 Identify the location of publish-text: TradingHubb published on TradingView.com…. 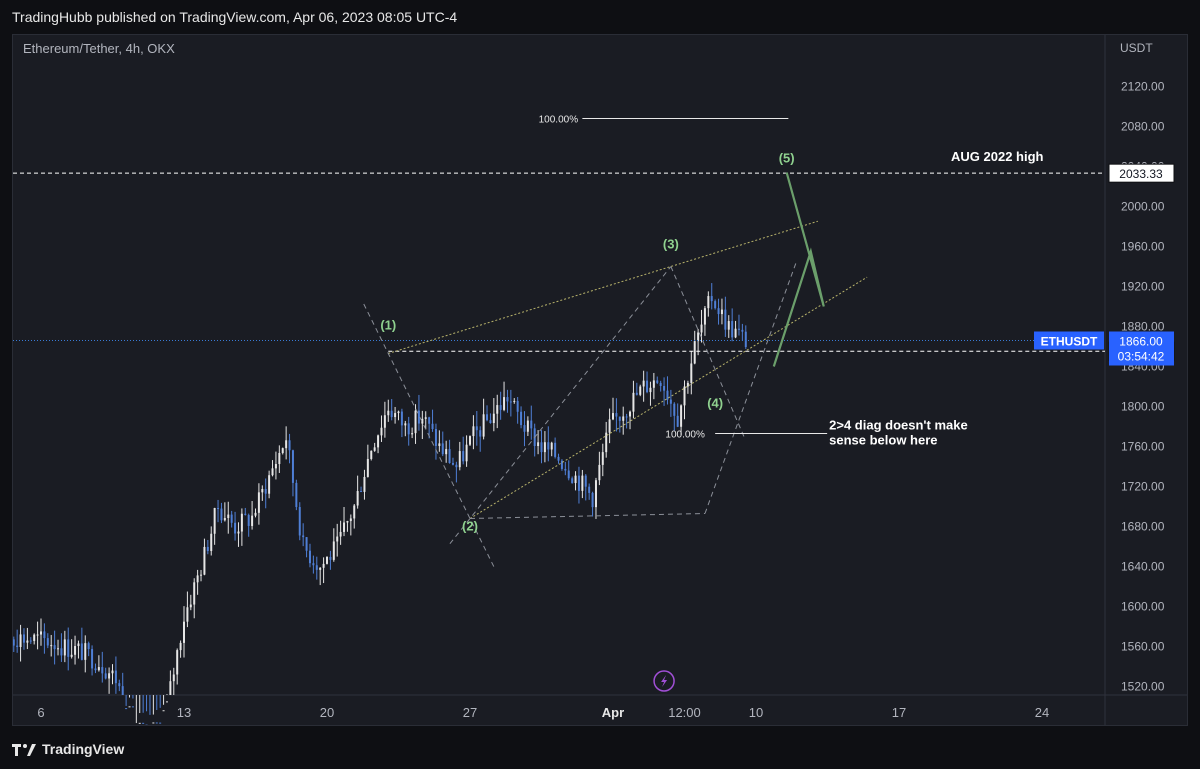
(235, 17).